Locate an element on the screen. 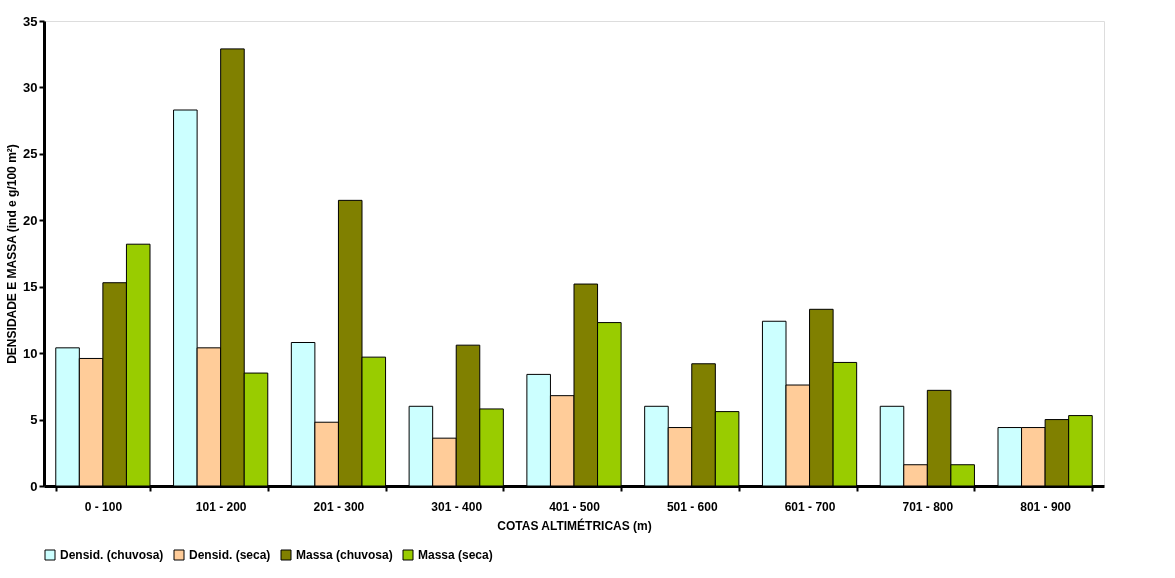 This screenshot has width=1175, height=578. y-tick-label: 30 is located at coordinates (30, 87).